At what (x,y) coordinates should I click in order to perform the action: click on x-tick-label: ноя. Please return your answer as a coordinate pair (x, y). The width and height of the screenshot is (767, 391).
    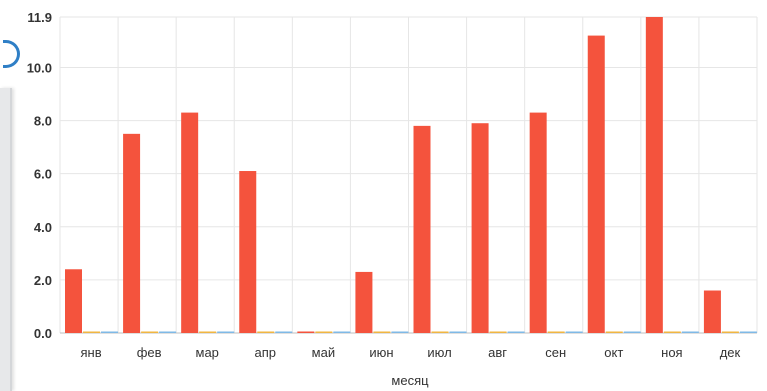
    Looking at the image, I should click on (671, 352).